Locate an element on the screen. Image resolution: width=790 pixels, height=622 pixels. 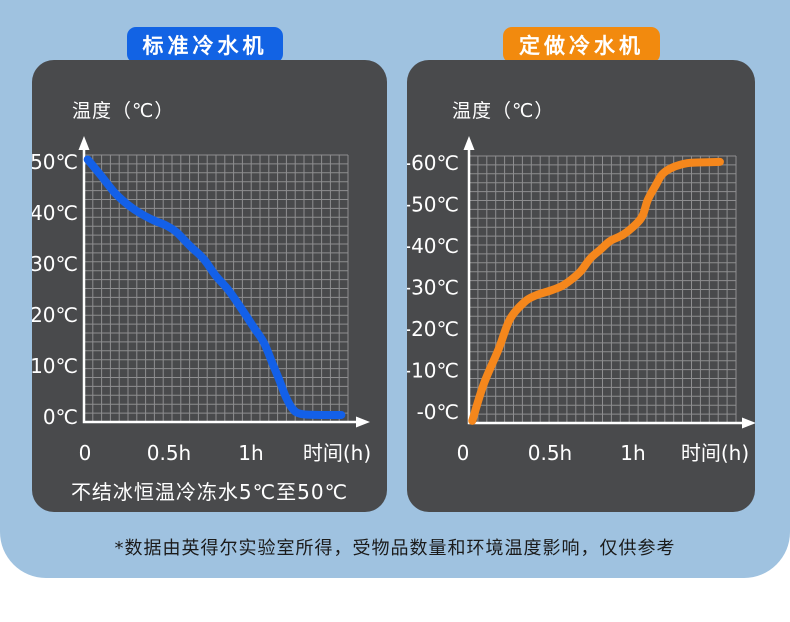
chart-caption is located at coordinates (581, 492).